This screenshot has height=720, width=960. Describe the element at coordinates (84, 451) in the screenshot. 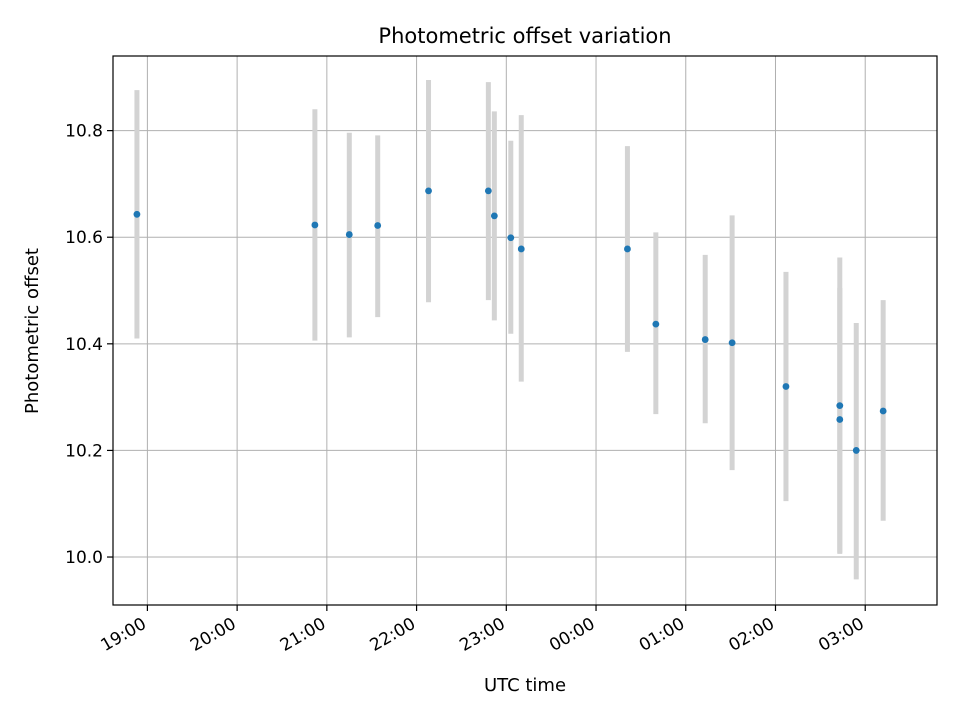

I see `y-tick-label: 10.2` at that location.